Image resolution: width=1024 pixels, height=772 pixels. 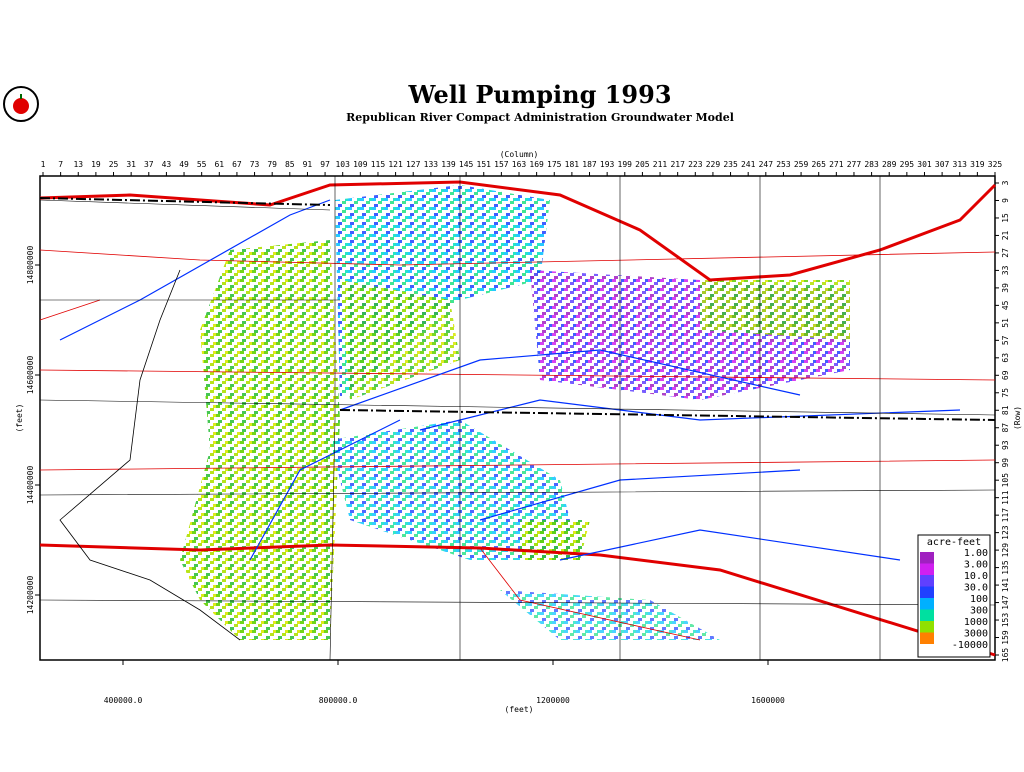 I want to click on legend-label: 3000, so click(x=976, y=634).